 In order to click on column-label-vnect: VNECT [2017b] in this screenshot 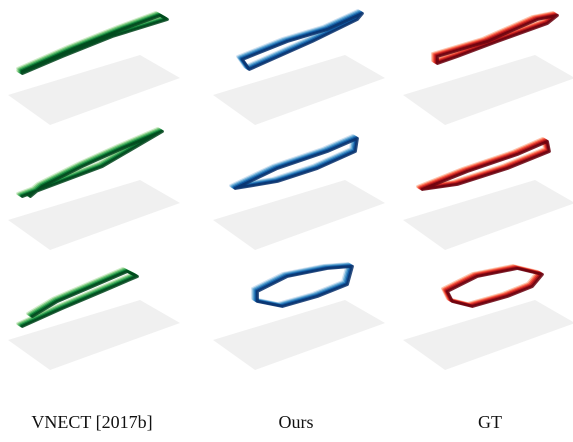, I will do `click(92, 422)`.